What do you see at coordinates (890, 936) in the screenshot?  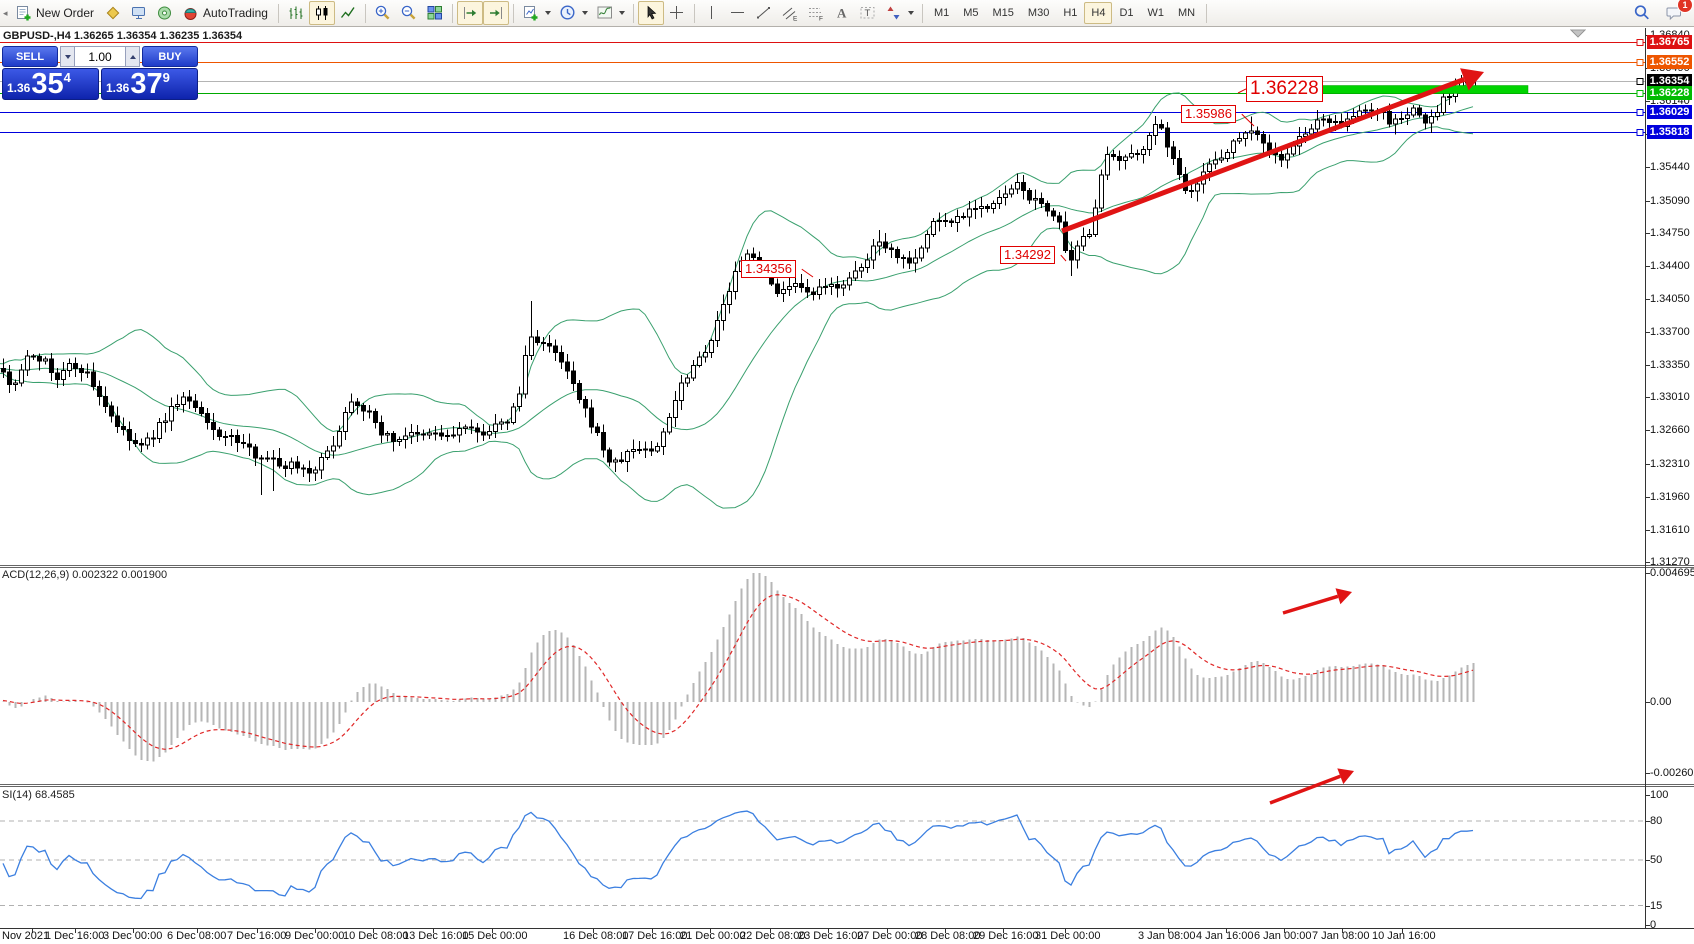 I see `time-axis-label: 27 Dec 00:00` at bounding box center [890, 936].